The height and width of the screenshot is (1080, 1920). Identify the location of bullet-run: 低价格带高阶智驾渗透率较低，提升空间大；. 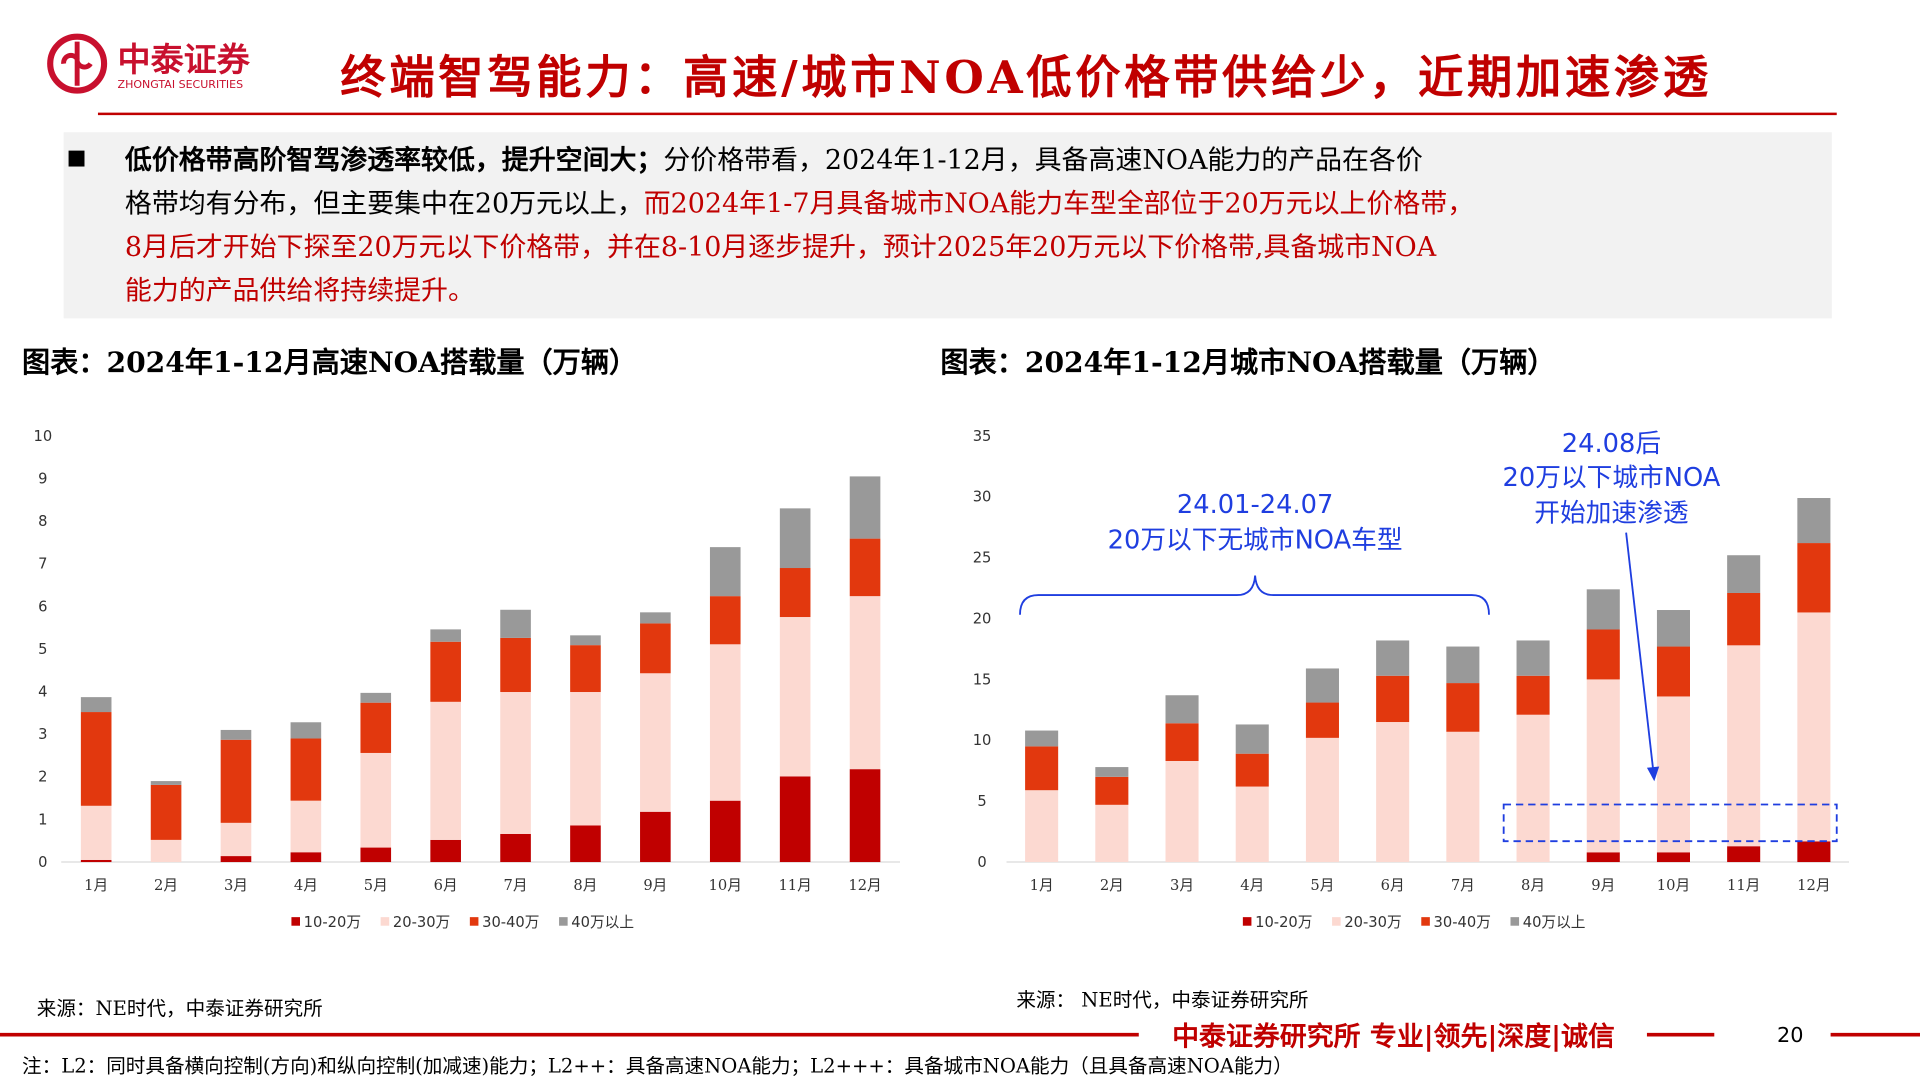
(393, 160).